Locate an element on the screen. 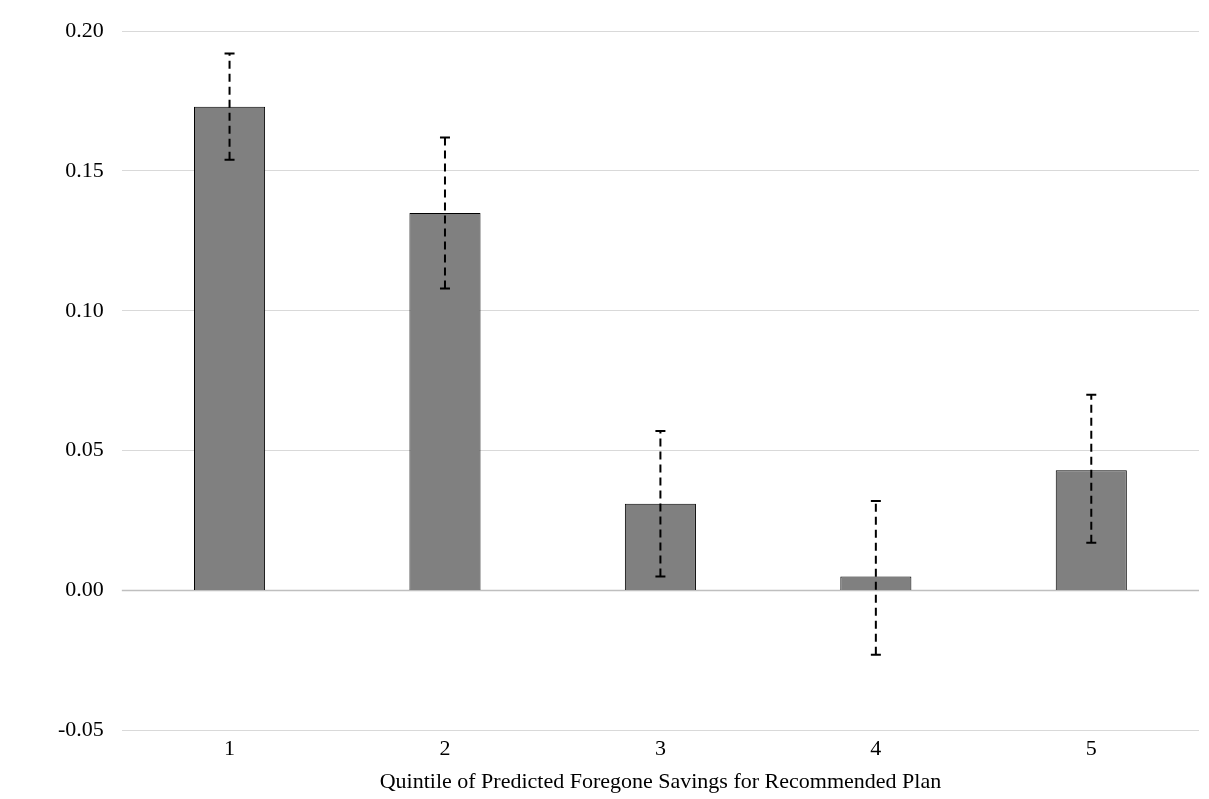 The width and height of the screenshot is (1209, 799). x-tick-label: 5 is located at coordinates (1091, 748).